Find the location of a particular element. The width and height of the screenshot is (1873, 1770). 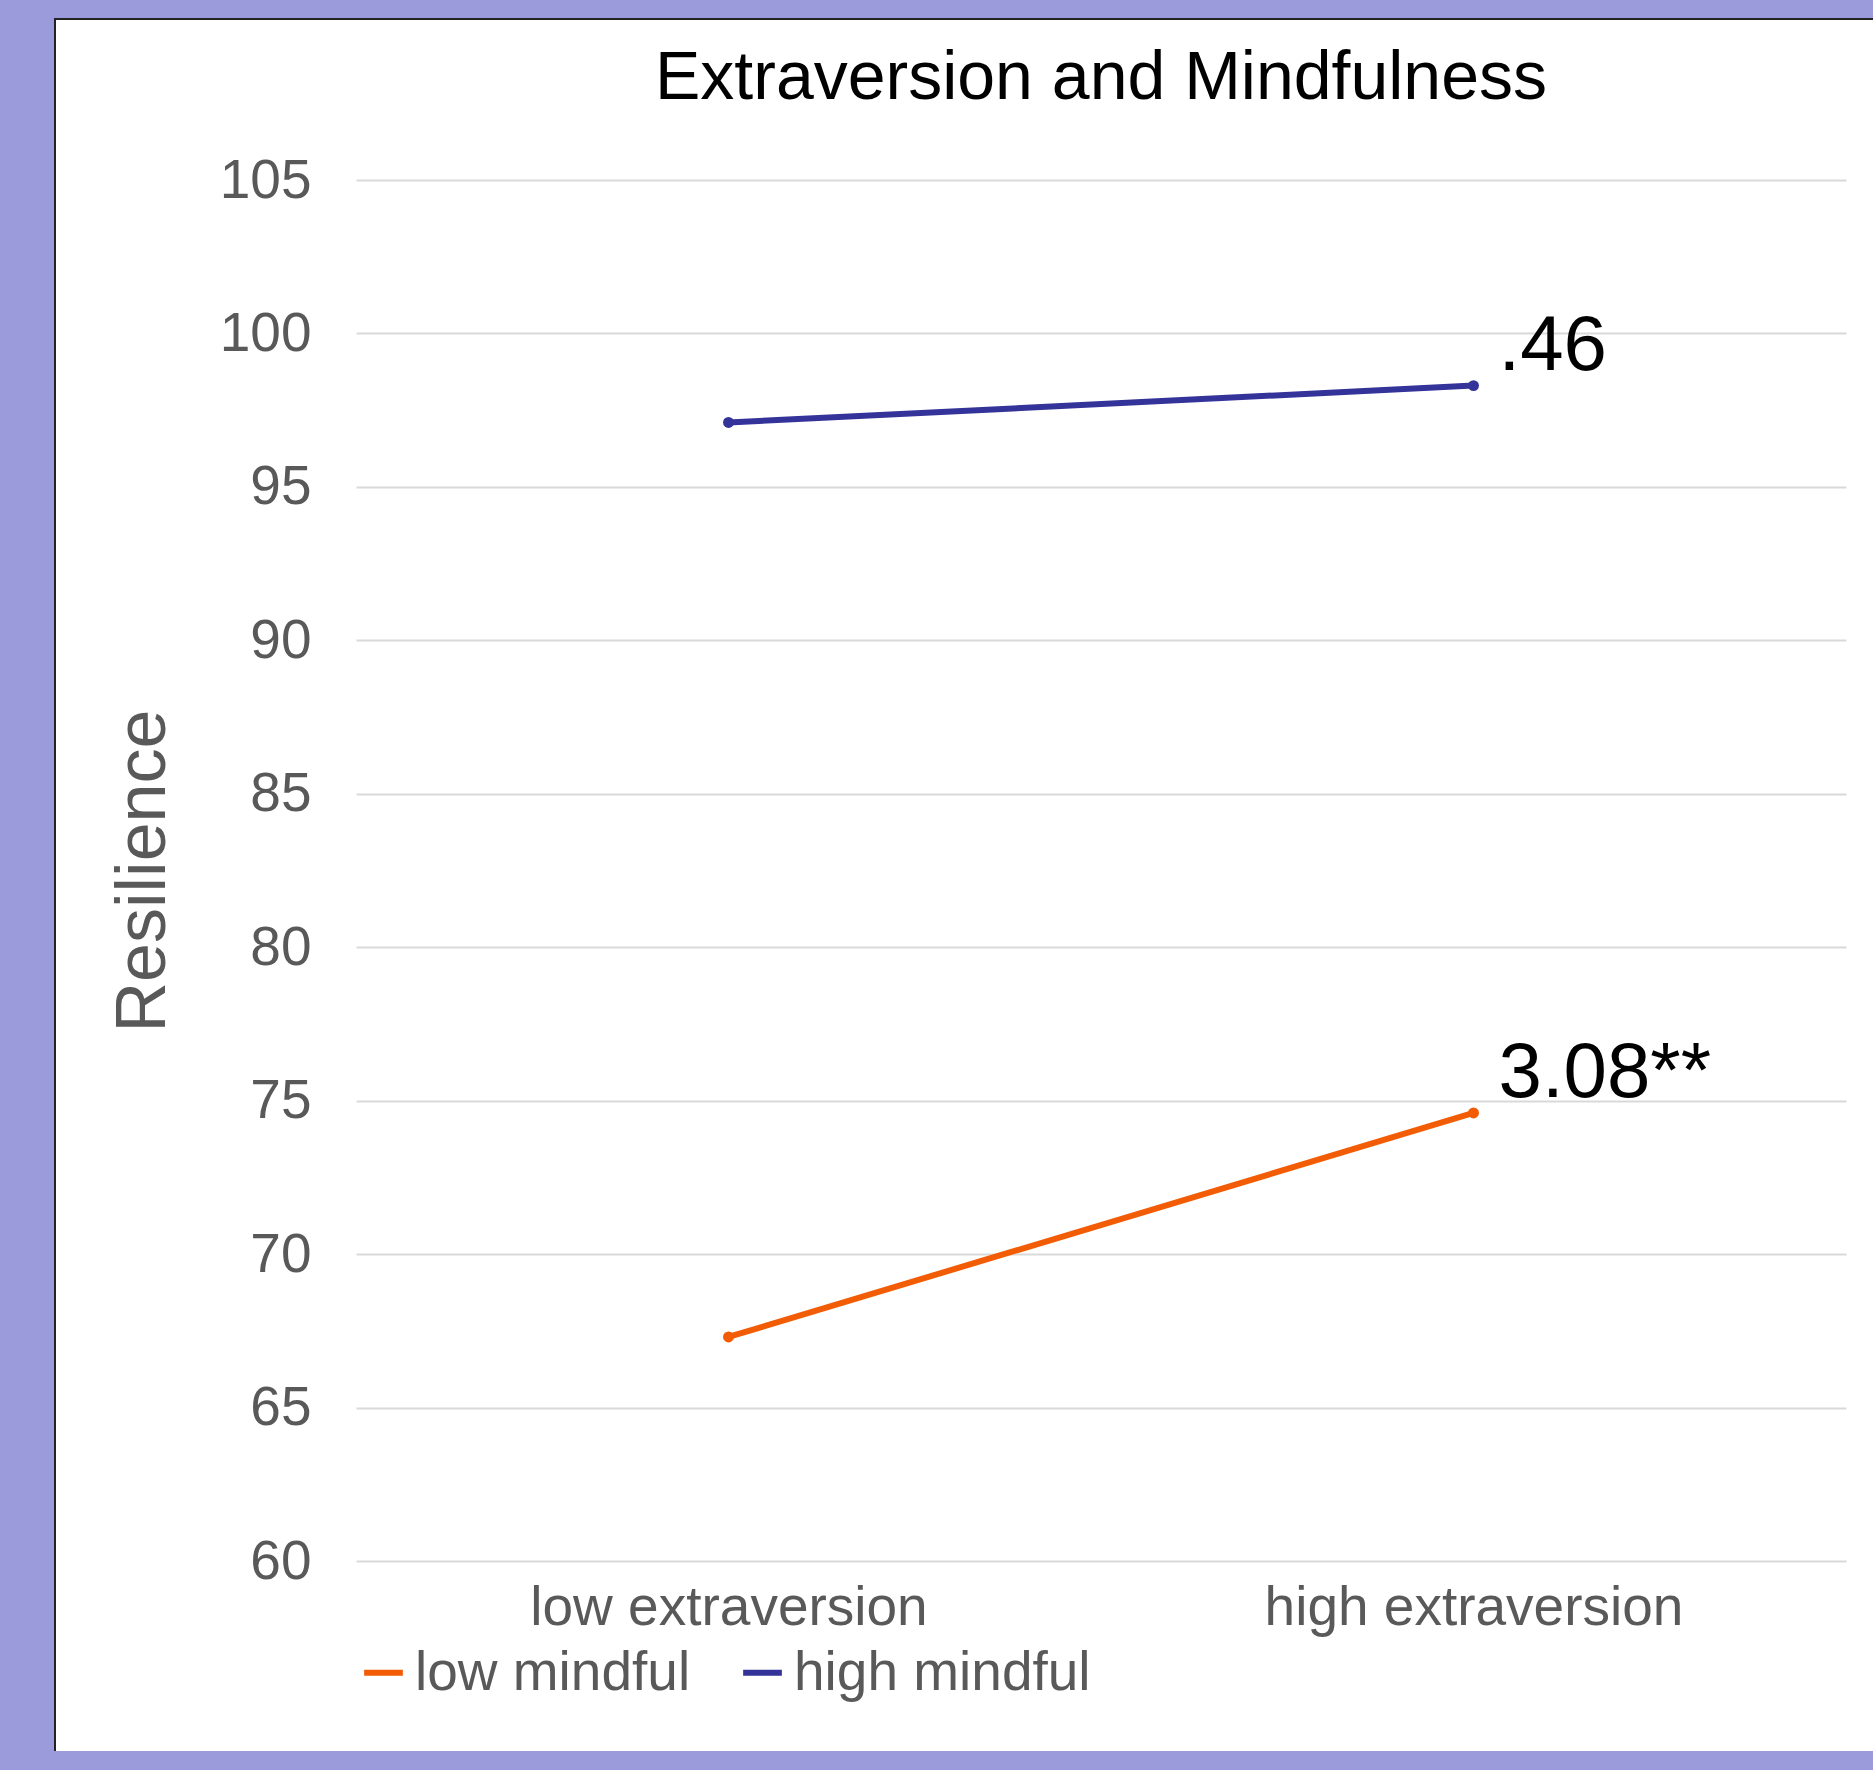

y-tick-label: 95 is located at coordinates (281, 485).